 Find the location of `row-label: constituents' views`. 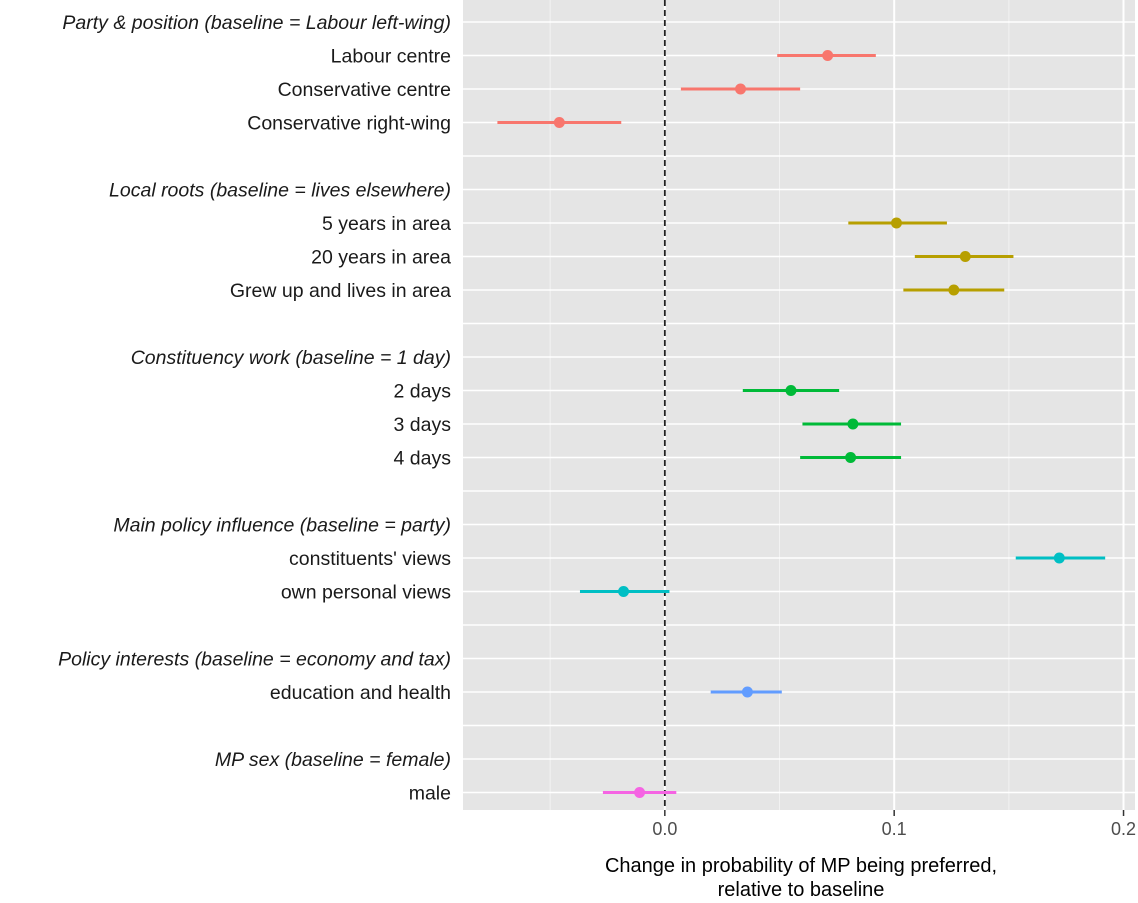

row-label: constituents' views is located at coordinates (370, 559).